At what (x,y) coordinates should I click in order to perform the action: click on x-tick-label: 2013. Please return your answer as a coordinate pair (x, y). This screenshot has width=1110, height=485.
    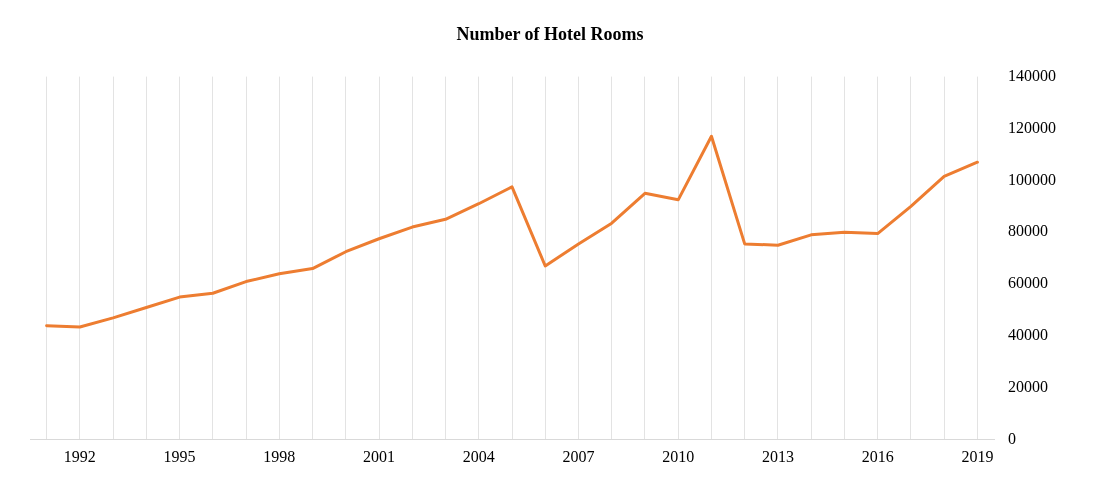
    Looking at the image, I should click on (777, 456).